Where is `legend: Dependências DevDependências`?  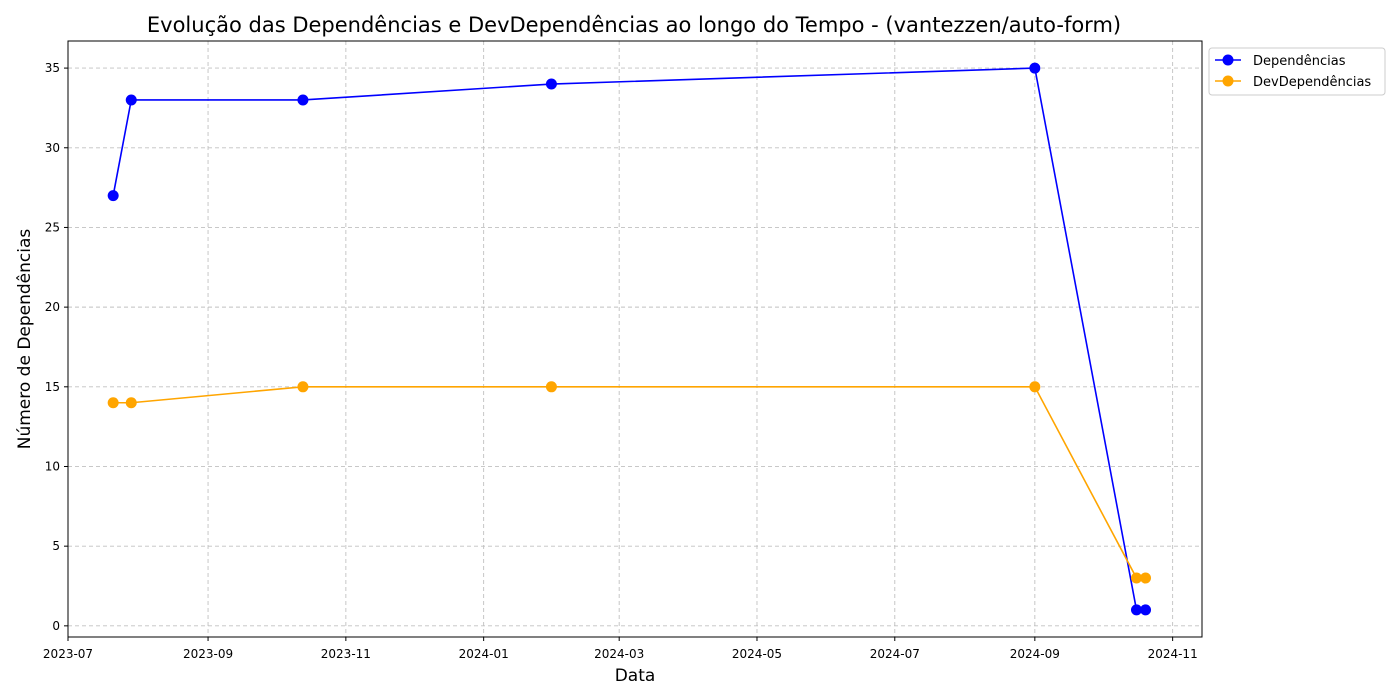 legend: Dependências DevDependências is located at coordinates (1297, 71).